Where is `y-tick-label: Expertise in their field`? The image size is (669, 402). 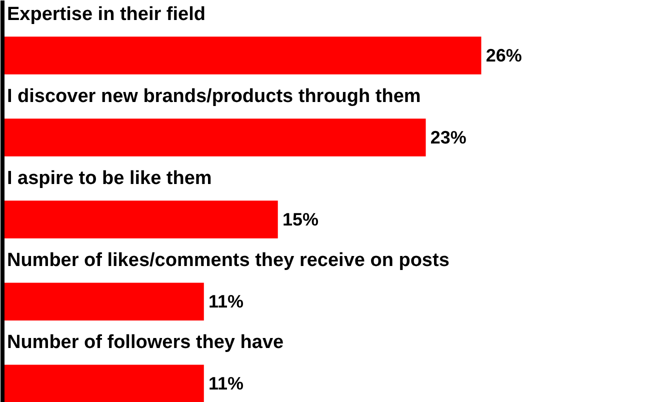
y-tick-label: Expertise in their field is located at coordinates (106, 14).